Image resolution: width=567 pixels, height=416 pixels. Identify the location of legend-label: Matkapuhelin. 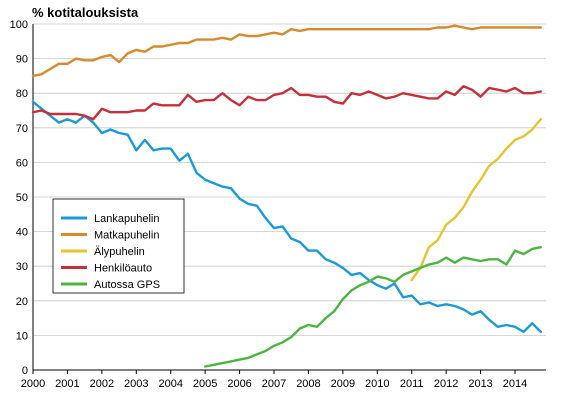
(126, 236).